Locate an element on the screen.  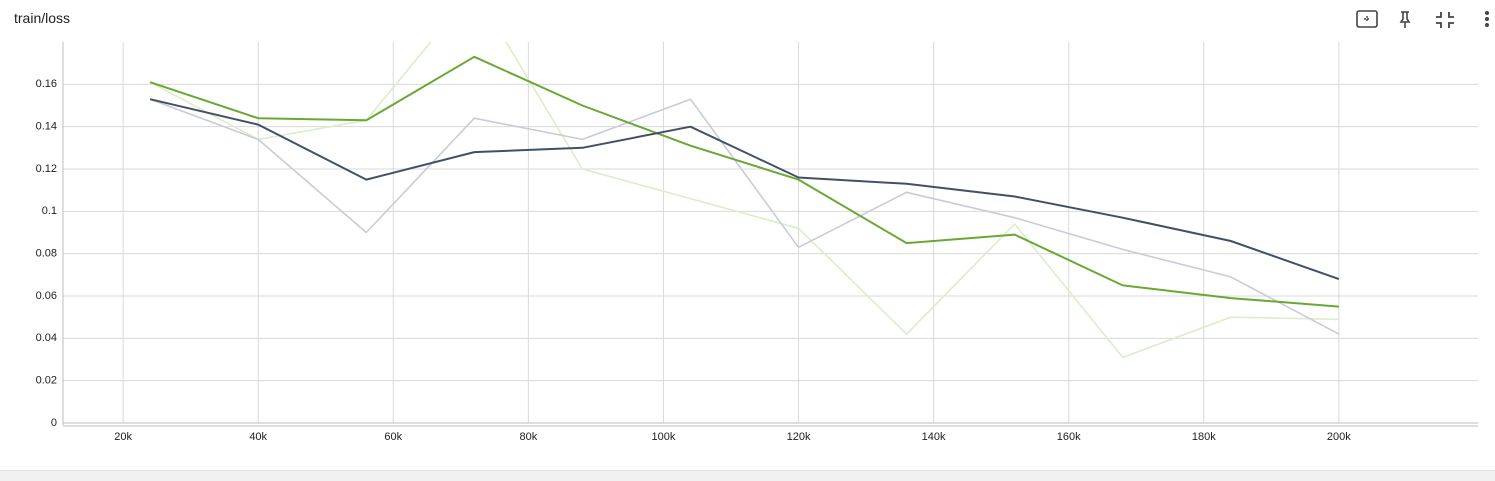
pin-icon is located at coordinates (1405, 19).